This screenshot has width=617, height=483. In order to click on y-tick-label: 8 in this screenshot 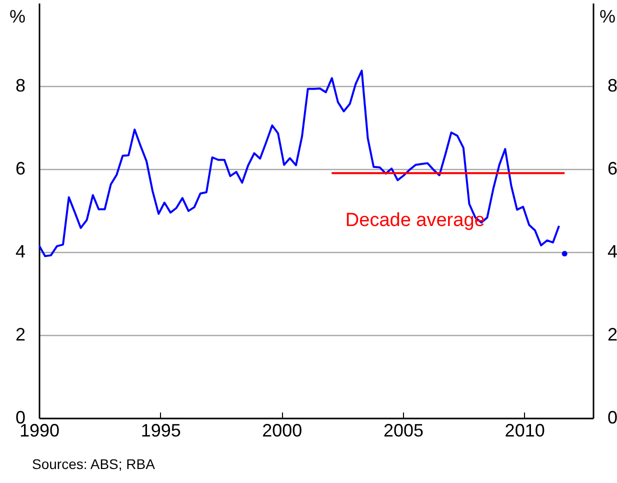, I will do `click(20, 86)`.